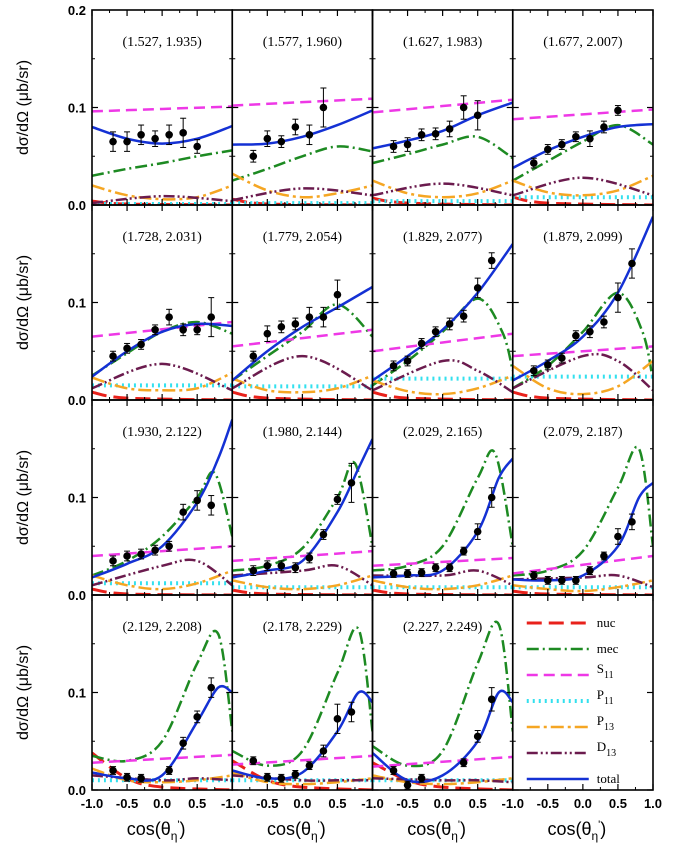 The height and width of the screenshot is (850, 694). What do you see at coordinates (605, 723) in the screenshot?
I see `legend-label: P13` at bounding box center [605, 723].